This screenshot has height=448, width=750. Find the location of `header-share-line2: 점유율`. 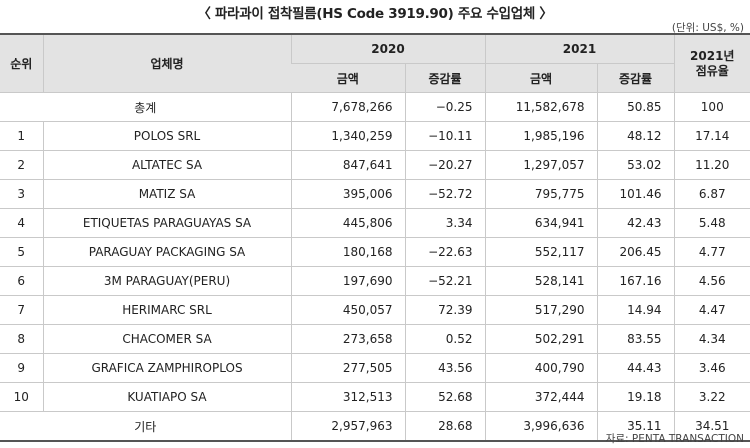

header-share-line2: 점유율 is located at coordinates (712, 70).